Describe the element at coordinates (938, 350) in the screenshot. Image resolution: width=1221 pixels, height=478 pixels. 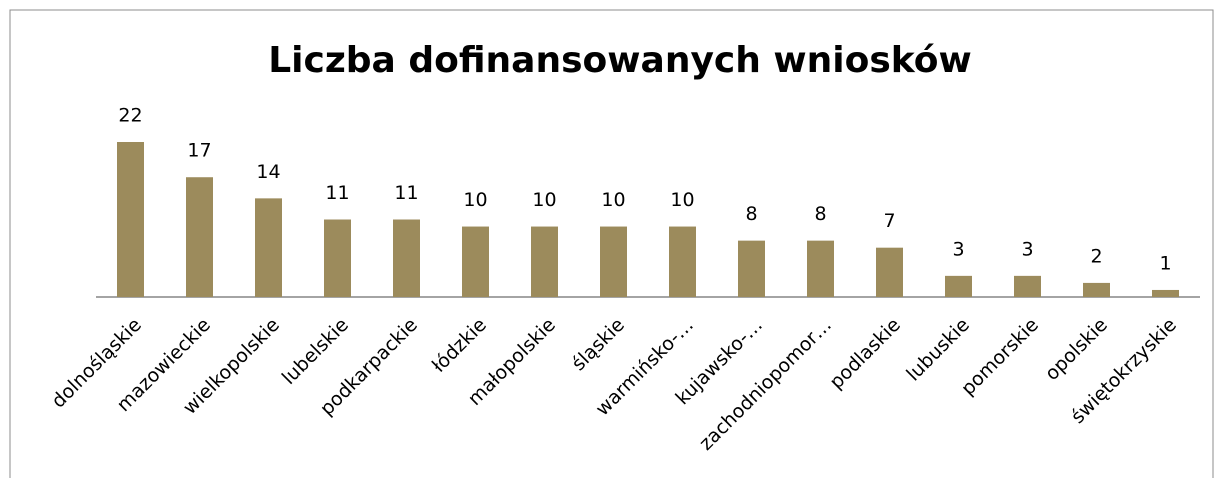
I see `x-tick-label: lubuskie` at that location.